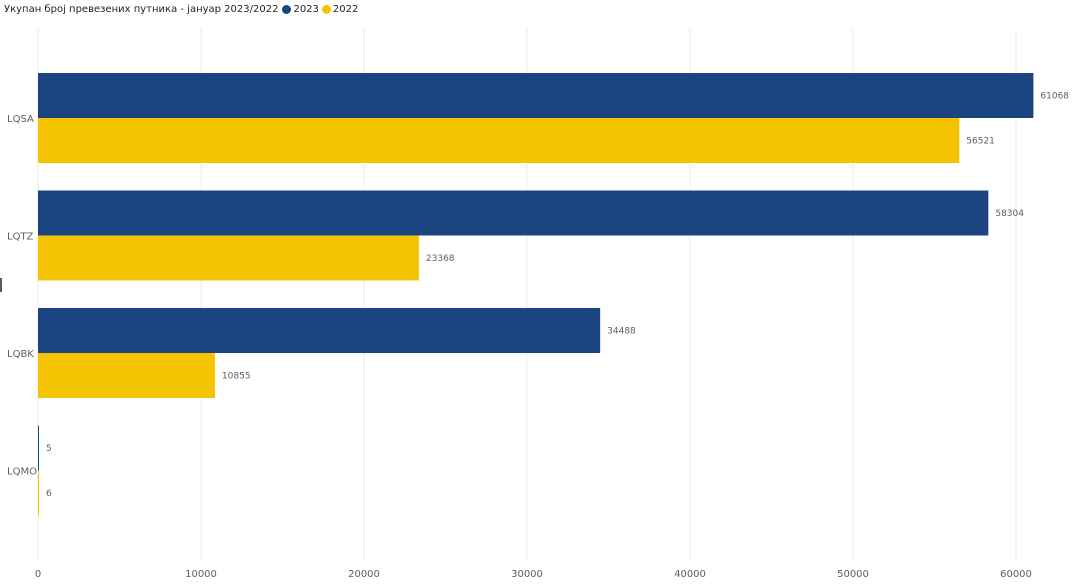  What do you see at coordinates (38, 493) in the screenshot?
I see `bar-2022-LQMO` at bounding box center [38, 493].